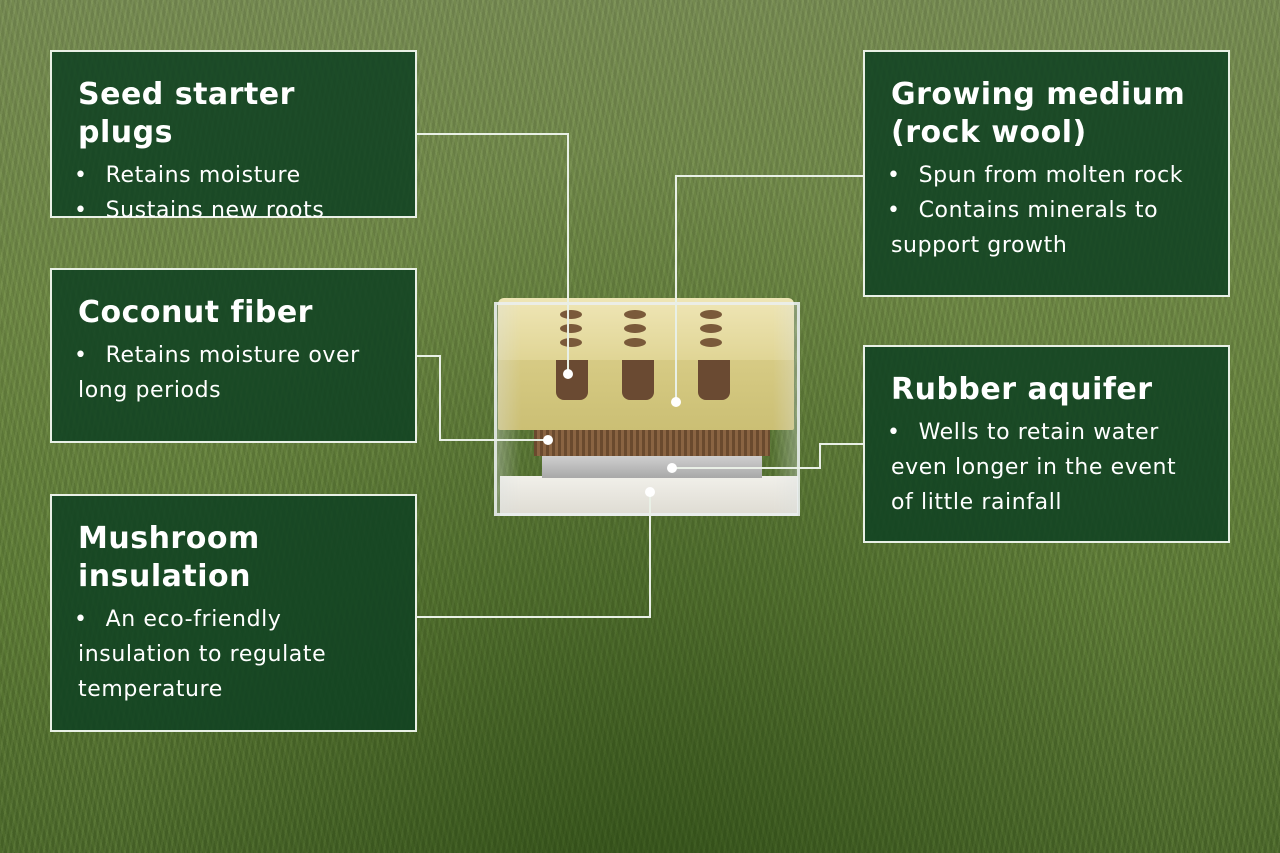 The height and width of the screenshot is (853, 1280). I want to click on connector-rubber-aquifer, so click(768, 456).